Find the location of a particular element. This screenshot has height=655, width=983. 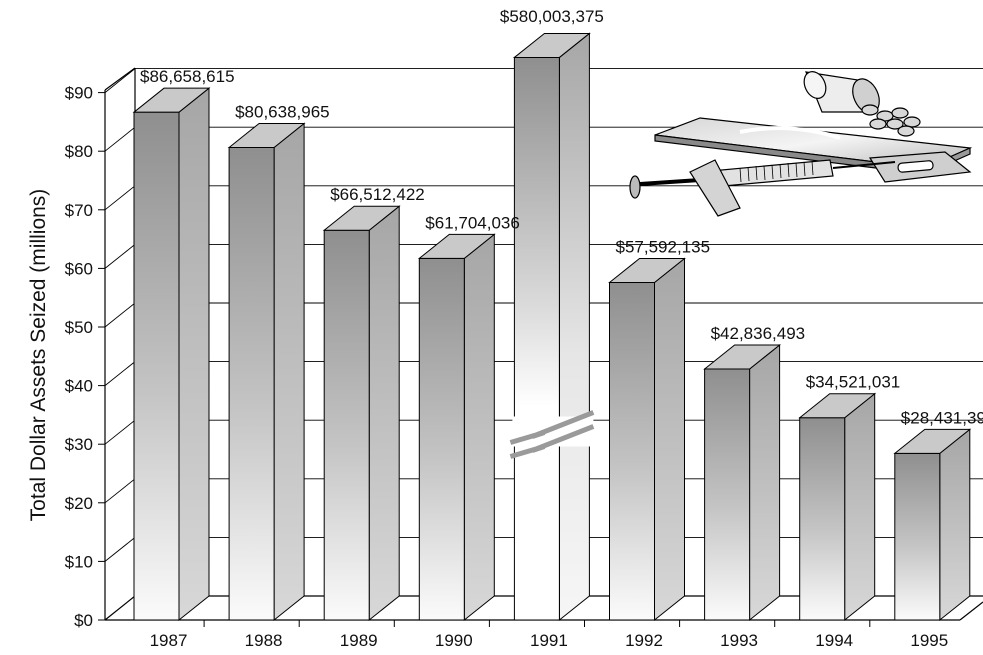

data-label-1992: $57,592,135 is located at coordinates (663, 247).